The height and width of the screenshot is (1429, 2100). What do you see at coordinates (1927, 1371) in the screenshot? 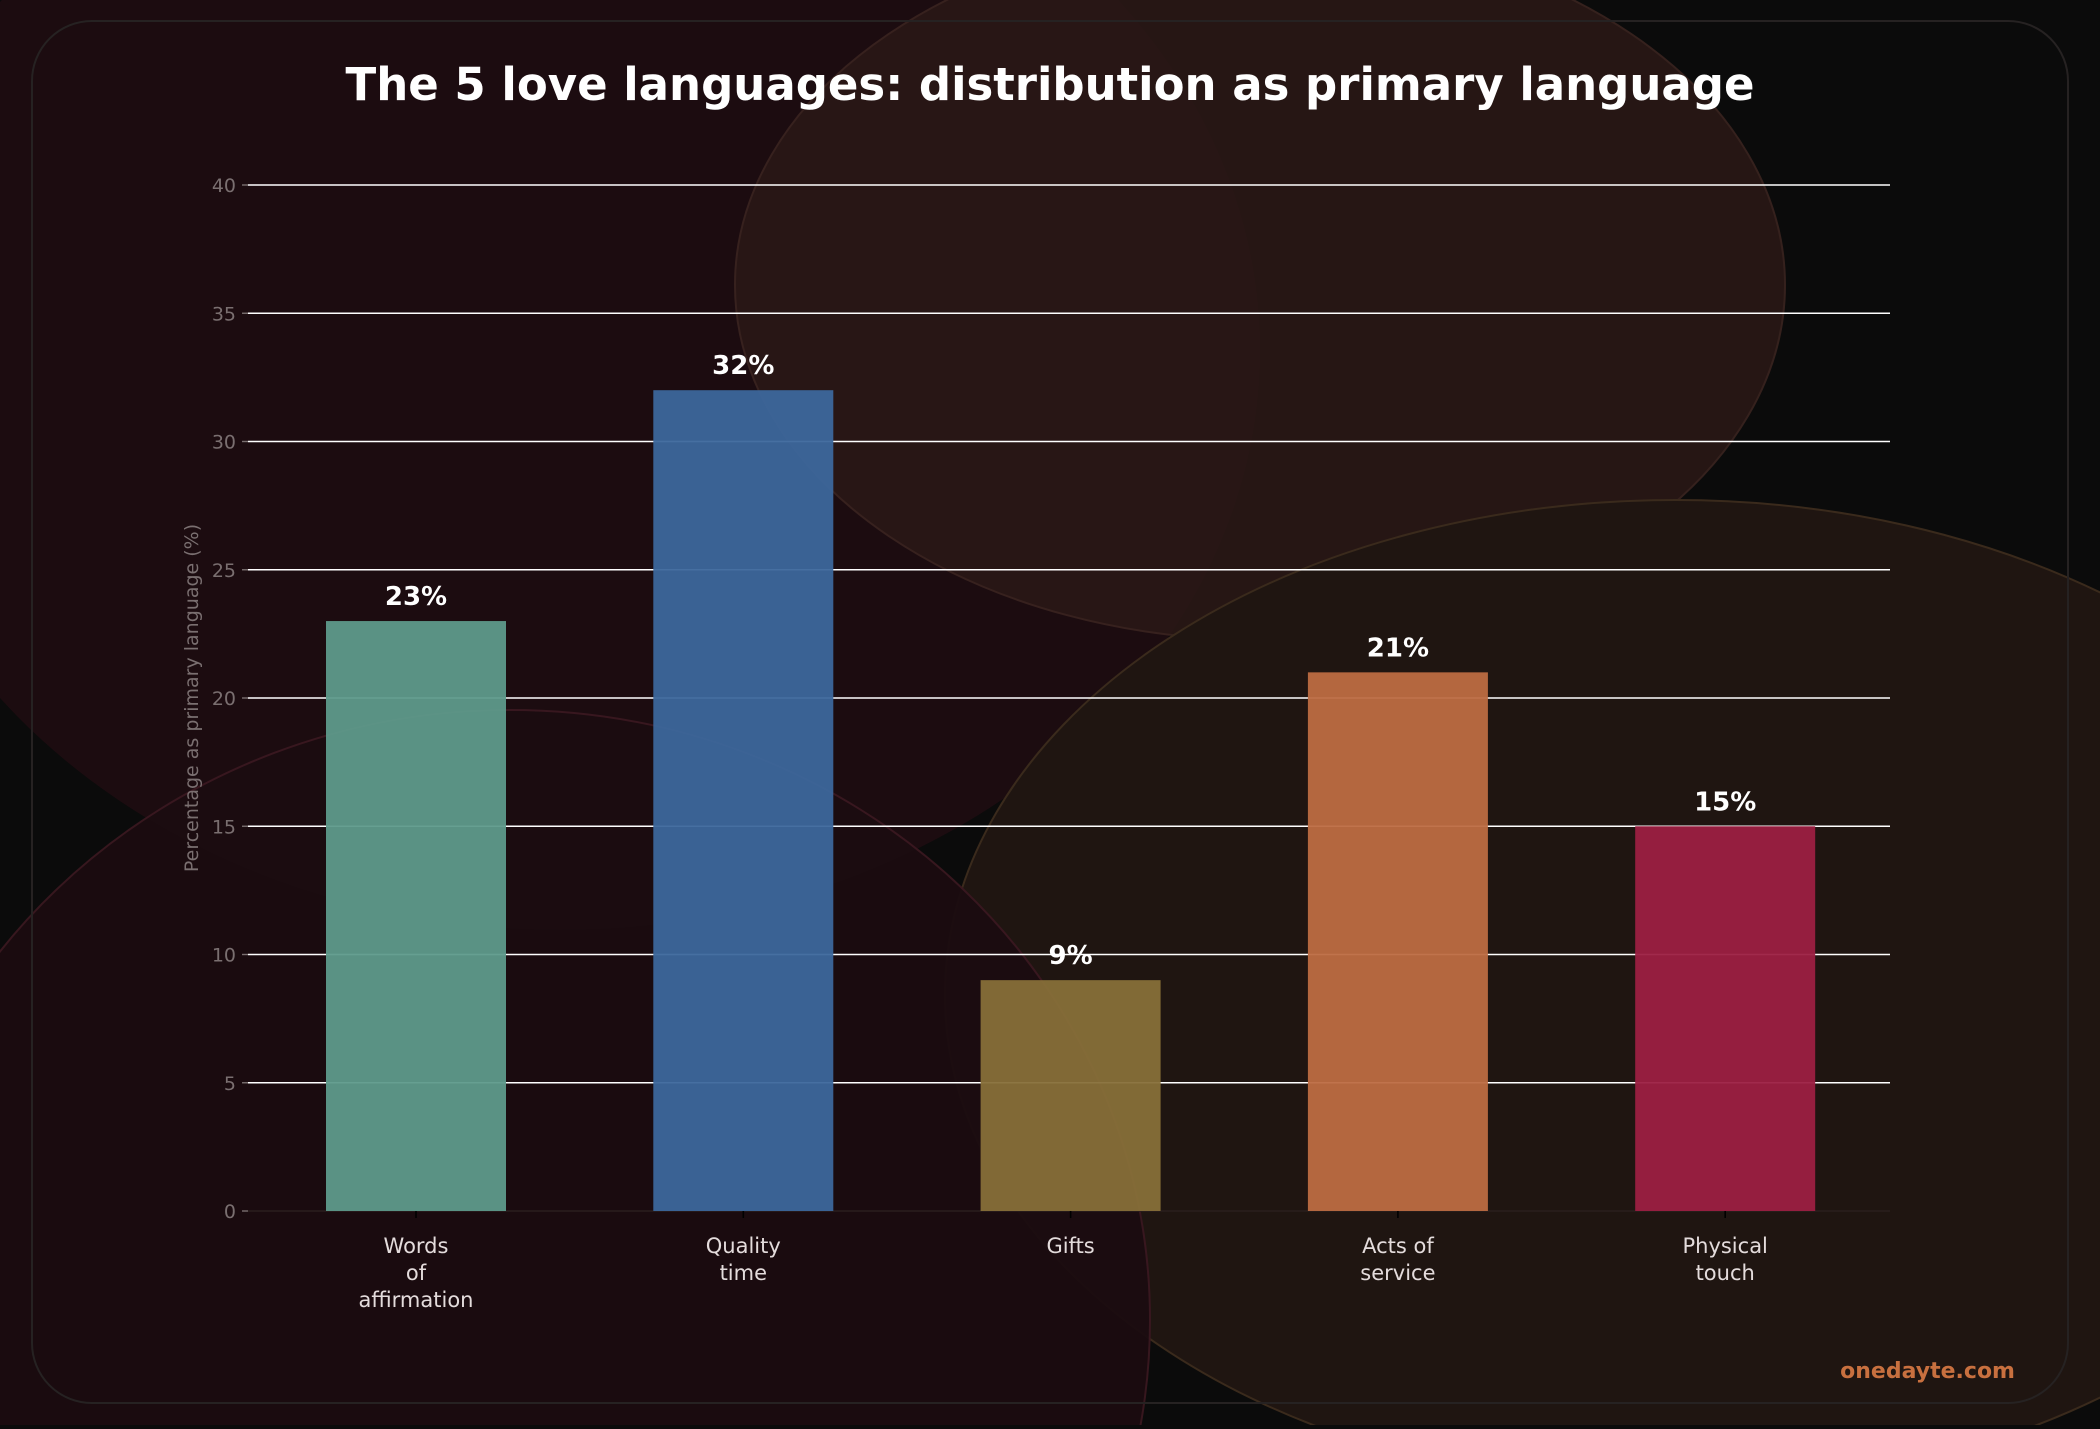
I see `watermark-link: onedayte.com` at bounding box center [1927, 1371].